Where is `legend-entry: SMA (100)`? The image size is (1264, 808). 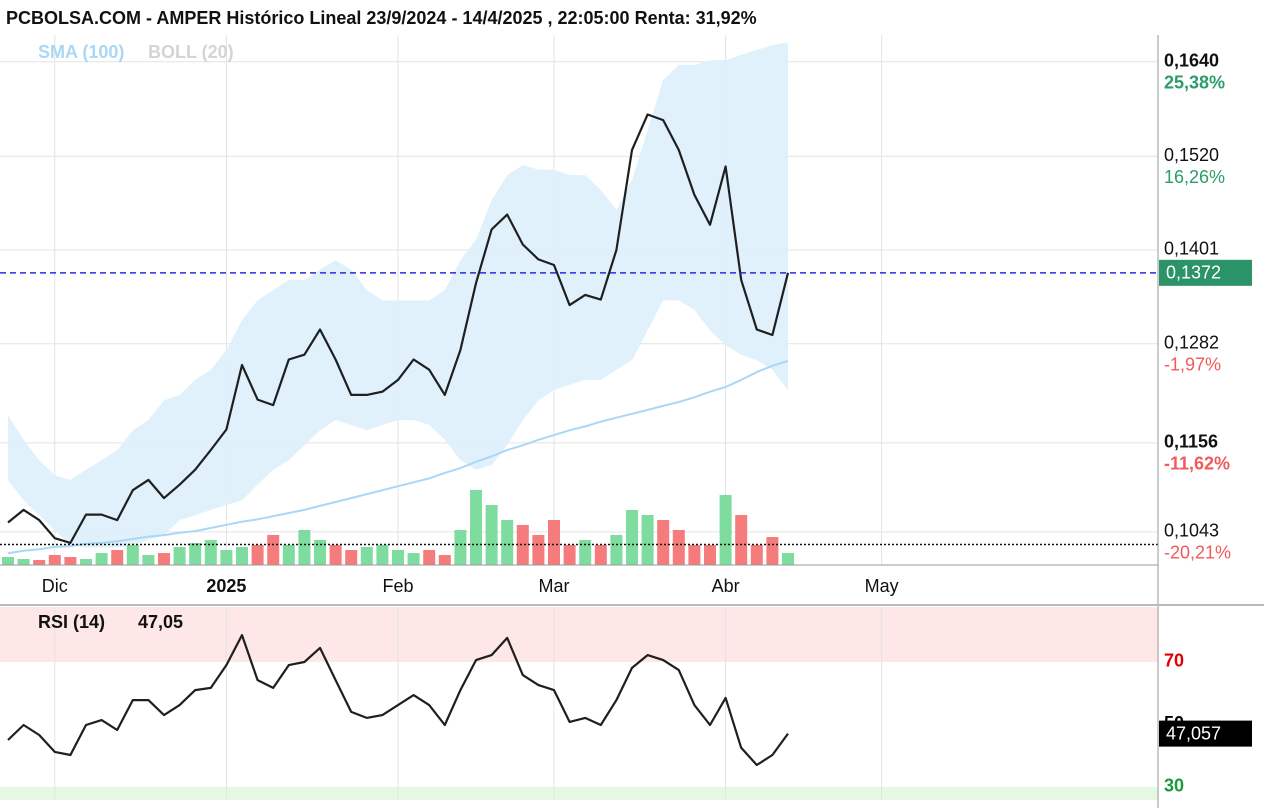 legend-entry: SMA (100) is located at coordinates (81, 52).